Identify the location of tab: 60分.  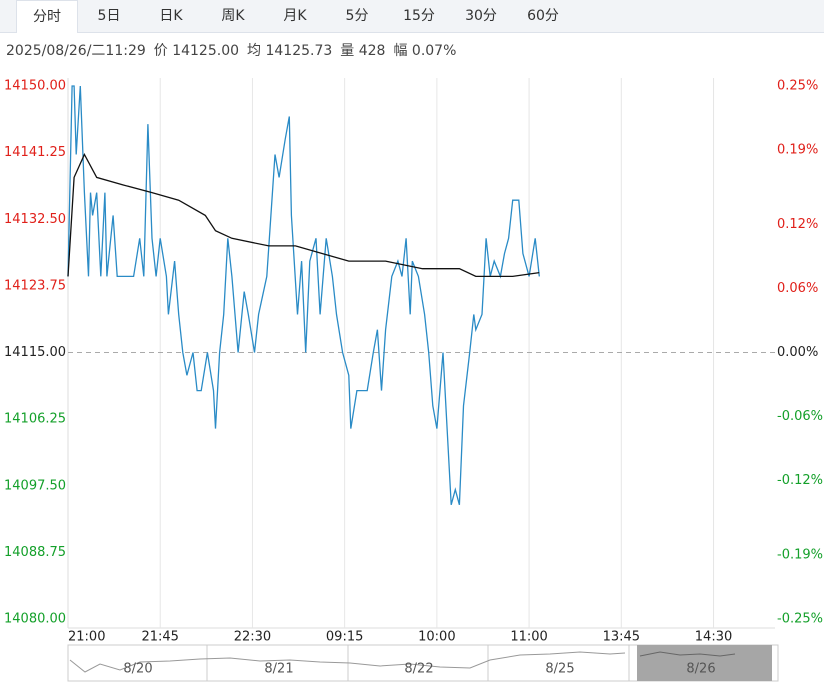
(543, 16).